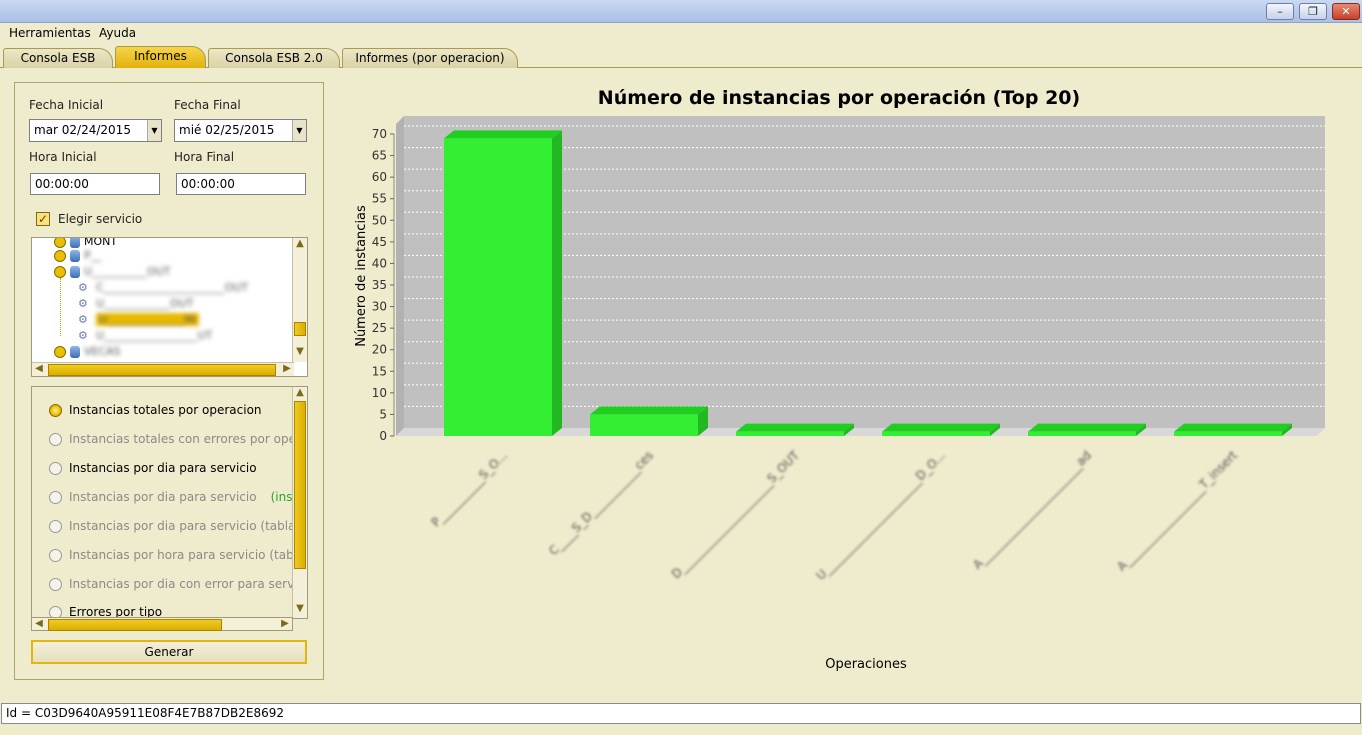  Describe the element at coordinates (82, 130) in the screenshot. I see `fecha-inicial-value: mar 02/24/2015` at that location.